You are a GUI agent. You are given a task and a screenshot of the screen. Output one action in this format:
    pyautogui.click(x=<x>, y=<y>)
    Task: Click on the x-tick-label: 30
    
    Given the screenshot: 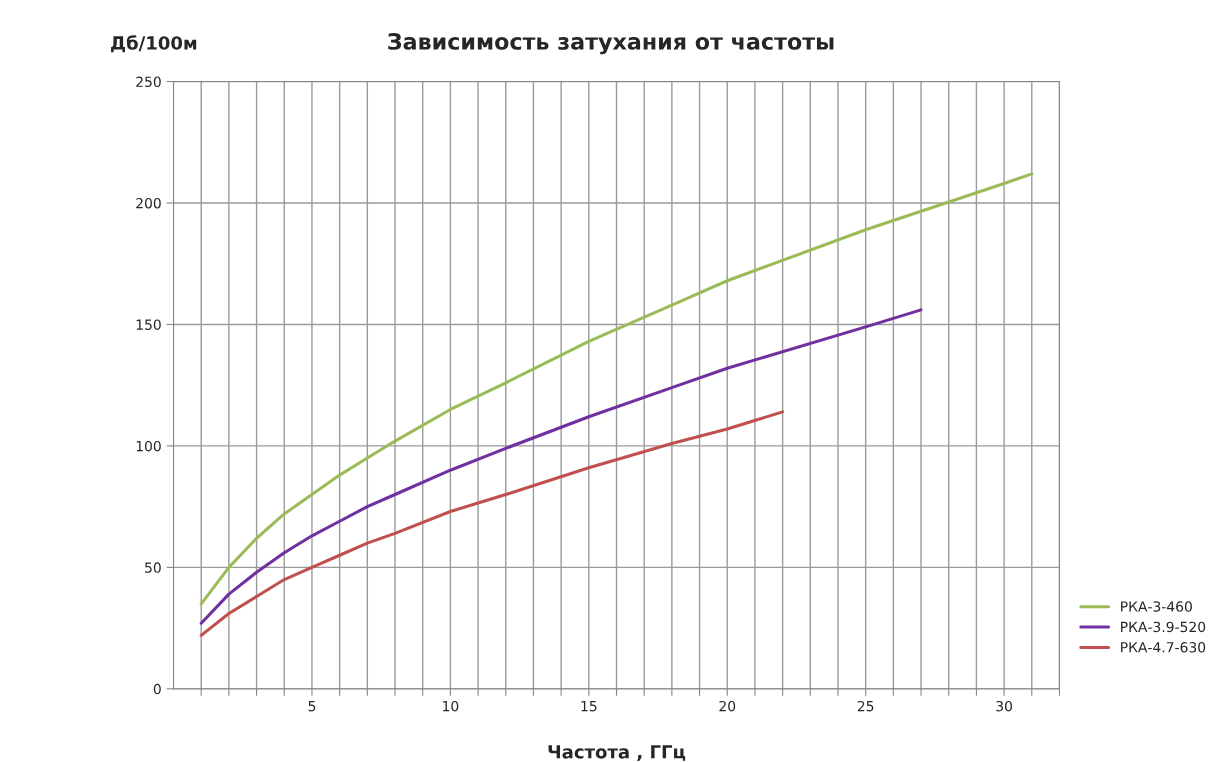 What is the action you would take?
    pyautogui.click(x=1004, y=706)
    